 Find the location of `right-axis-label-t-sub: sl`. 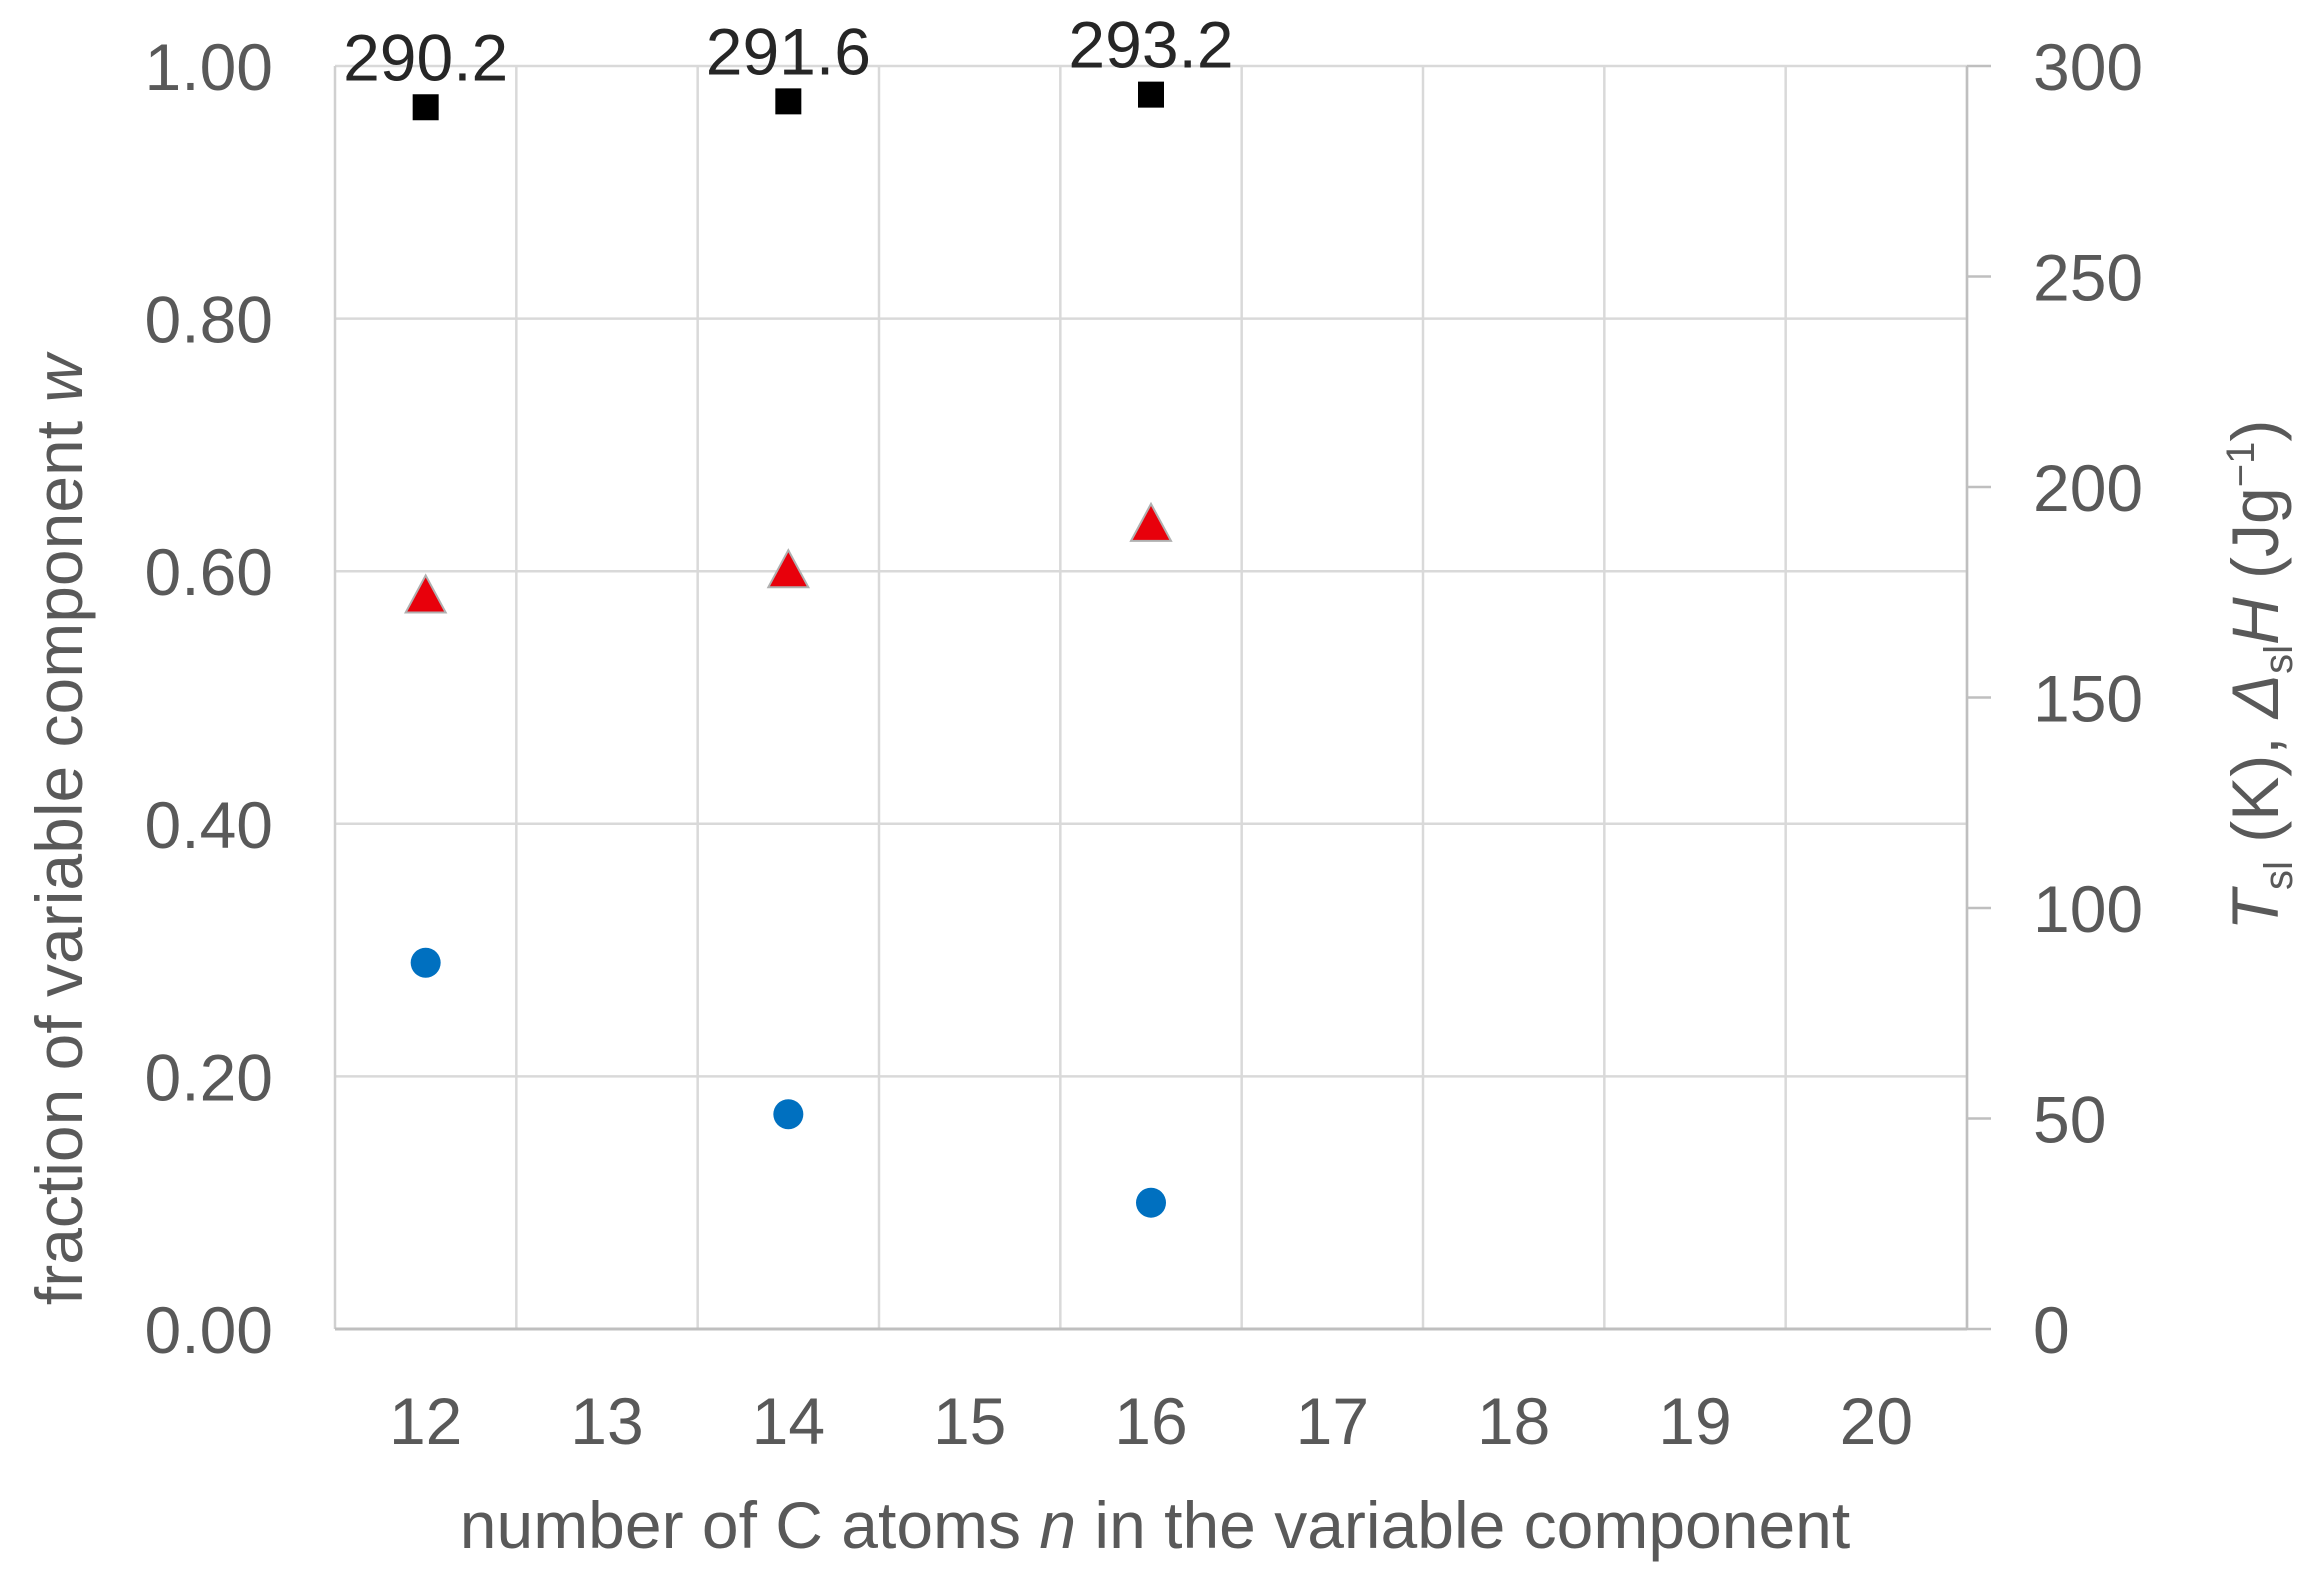

right-axis-label-t-sub: sl is located at coordinates (2279, 875).